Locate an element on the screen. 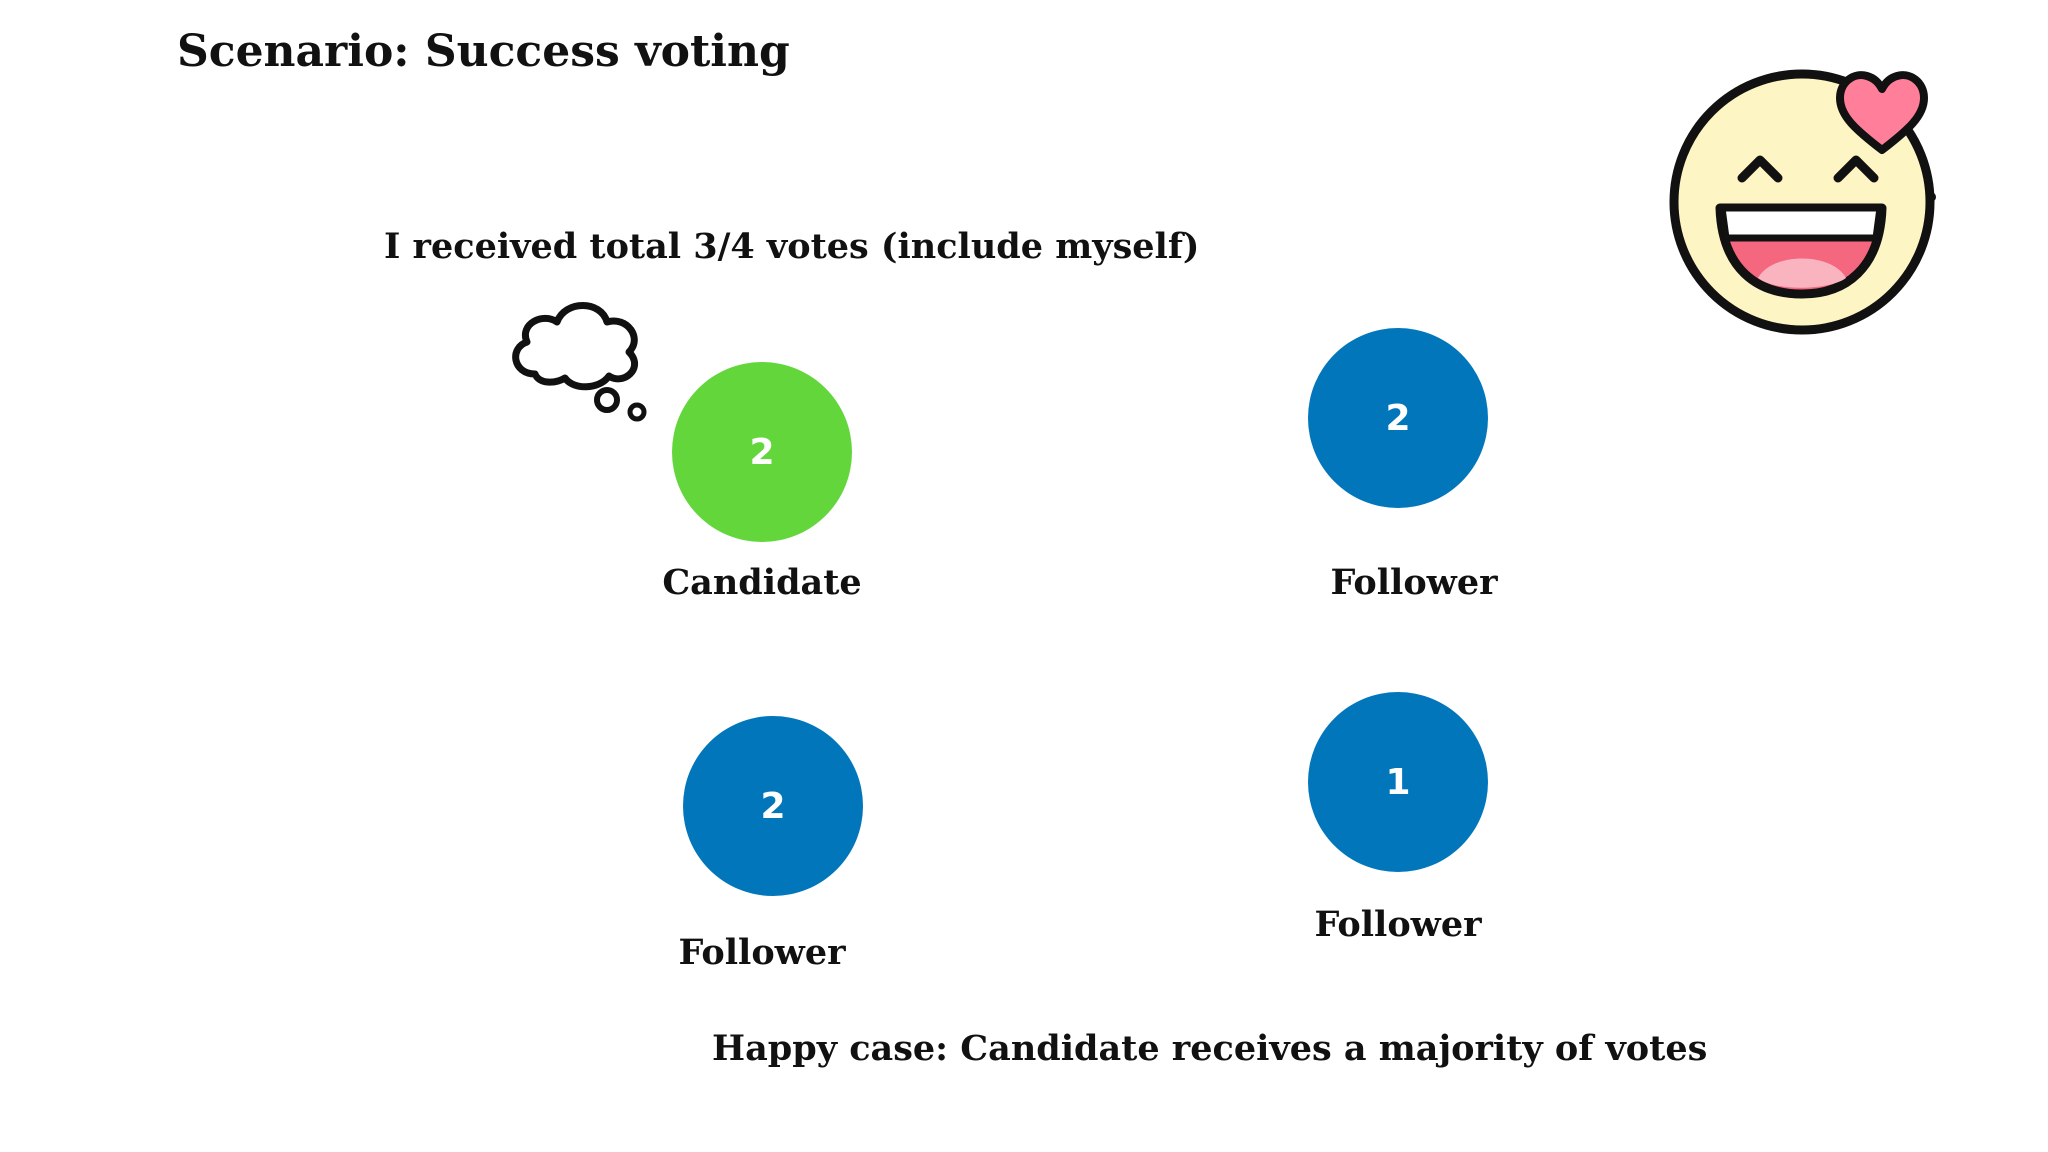 This screenshot has height=1152, width=2048. slide-title: Scenario: Success voting is located at coordinates (483, 51).